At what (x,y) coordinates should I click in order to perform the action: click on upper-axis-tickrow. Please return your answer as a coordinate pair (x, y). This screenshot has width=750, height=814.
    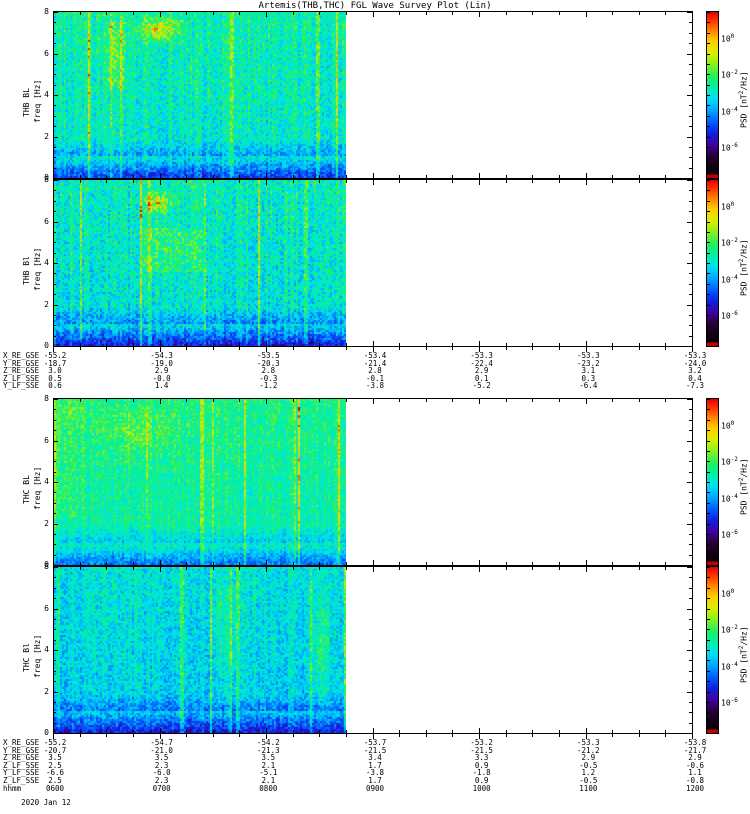
    Looking at the image, I should click on (373, 350).